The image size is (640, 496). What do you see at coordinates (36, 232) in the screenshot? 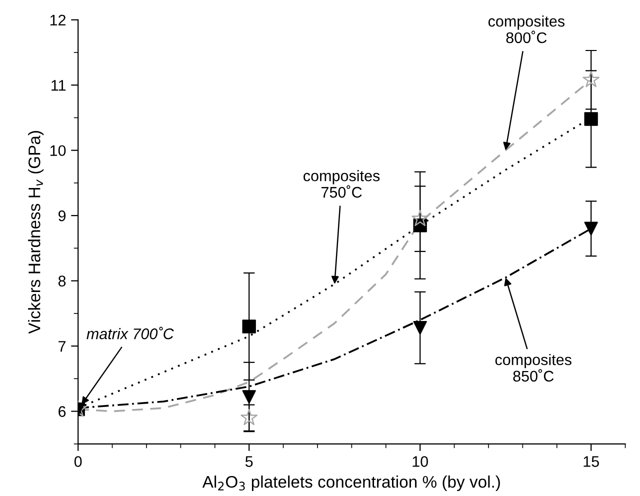
I see `y-axis-title: Vickers Hardness H$_{v}$ (GPa)` at bounding box center [36, 232].